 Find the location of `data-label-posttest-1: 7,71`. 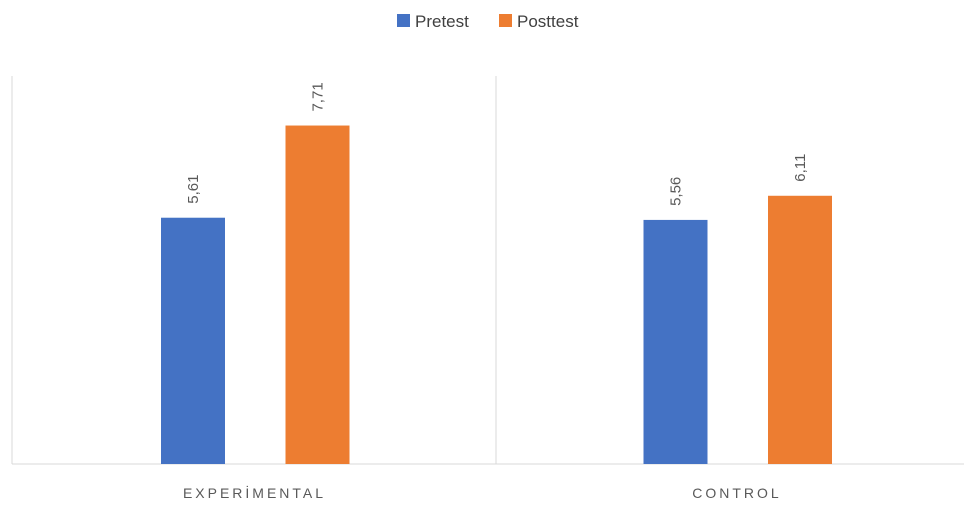

data-label-posttest-1: 7,71 is located at coordinates (318, 96).